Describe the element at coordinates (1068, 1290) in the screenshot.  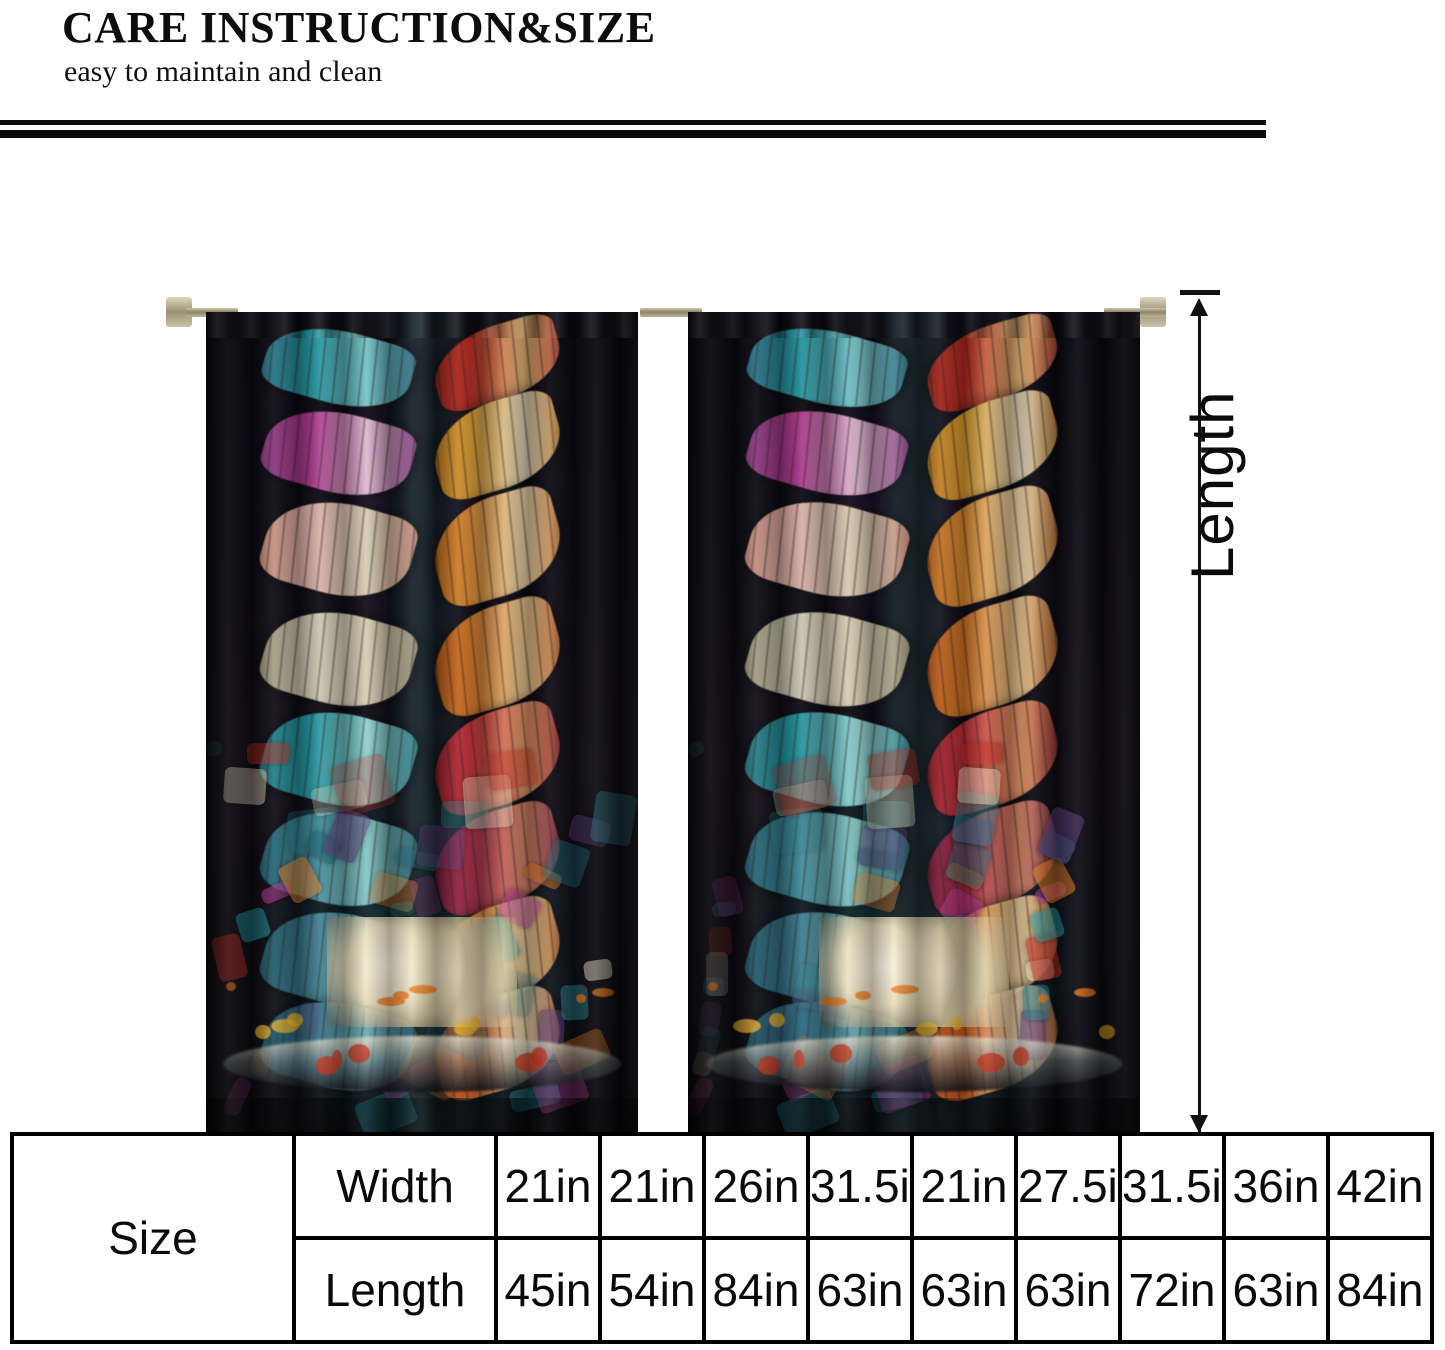
I see `length-value-6: 63in` at that location.